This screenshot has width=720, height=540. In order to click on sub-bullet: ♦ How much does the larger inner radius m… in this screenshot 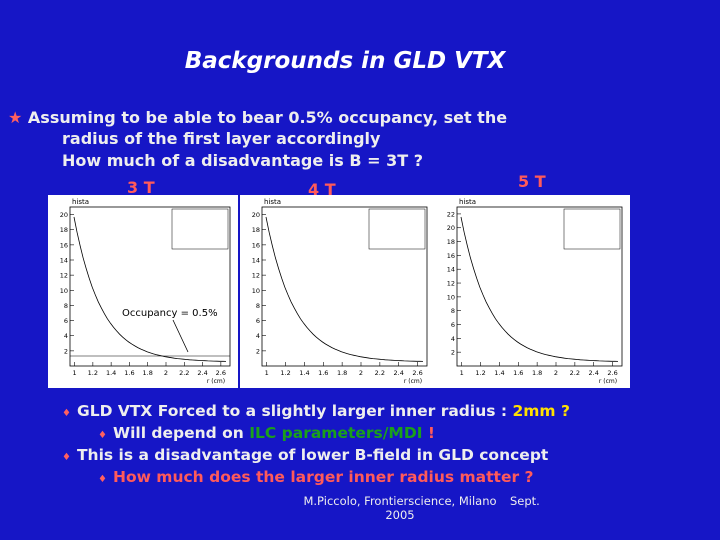, I will do `click(316, 477)`.